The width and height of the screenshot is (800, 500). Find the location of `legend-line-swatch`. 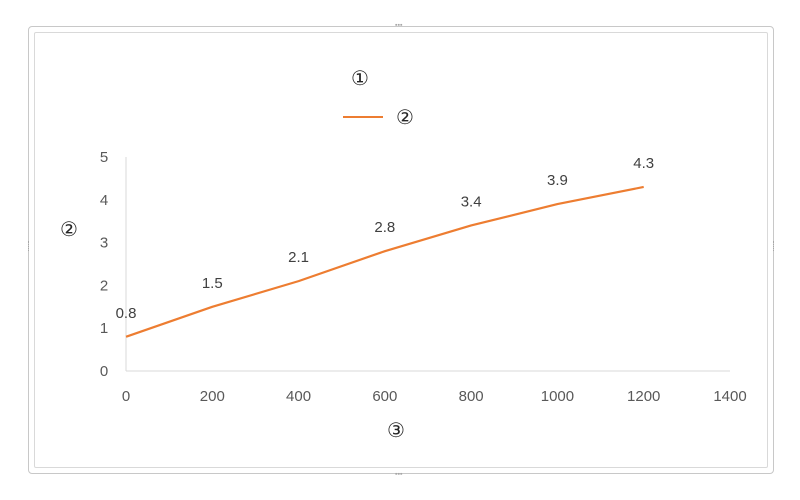

legend-line-swatch is located at coordinates (363, 117).